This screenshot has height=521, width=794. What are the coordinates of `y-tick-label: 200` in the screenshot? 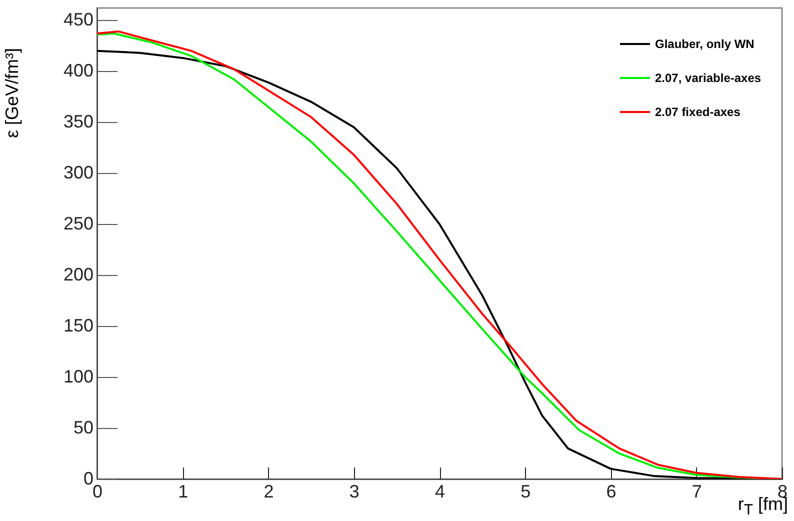 It's located at (78, 274).